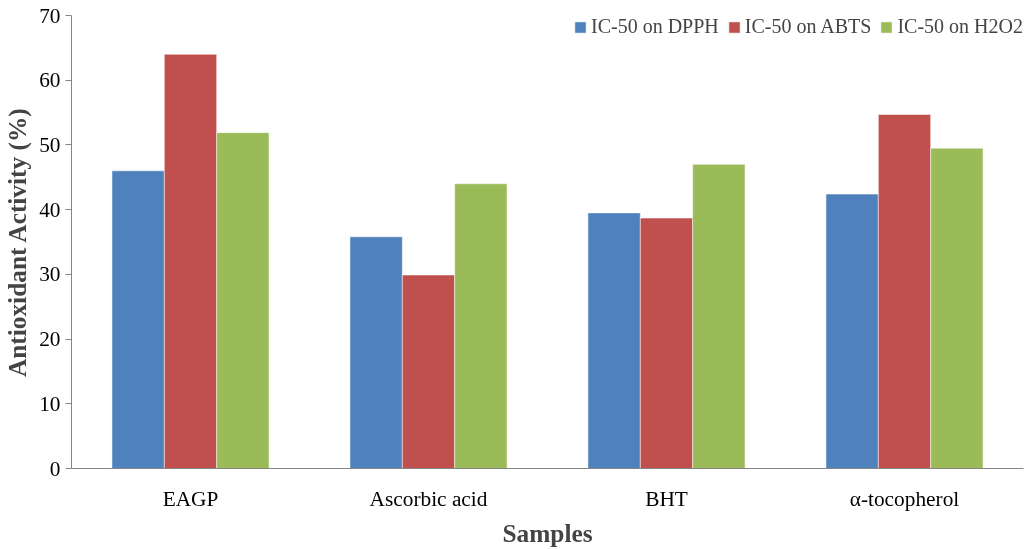 Image resolution: width=1033 pixels, height=549 pixels. Describe the element at coordinates (50, 209) in the screenshot. I see `y-tick-label: 40` at that location.